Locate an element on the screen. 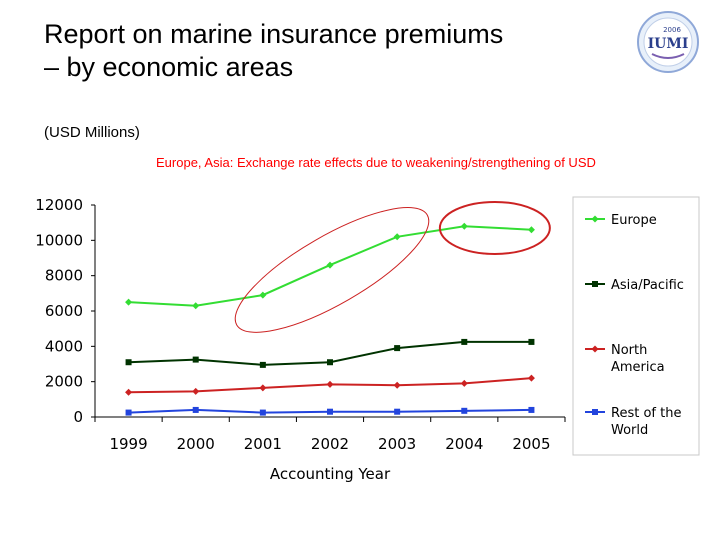 The height and width of the screenshot is (540, 720). x-tick-label: 1999 is located at coordinates (128, 444).